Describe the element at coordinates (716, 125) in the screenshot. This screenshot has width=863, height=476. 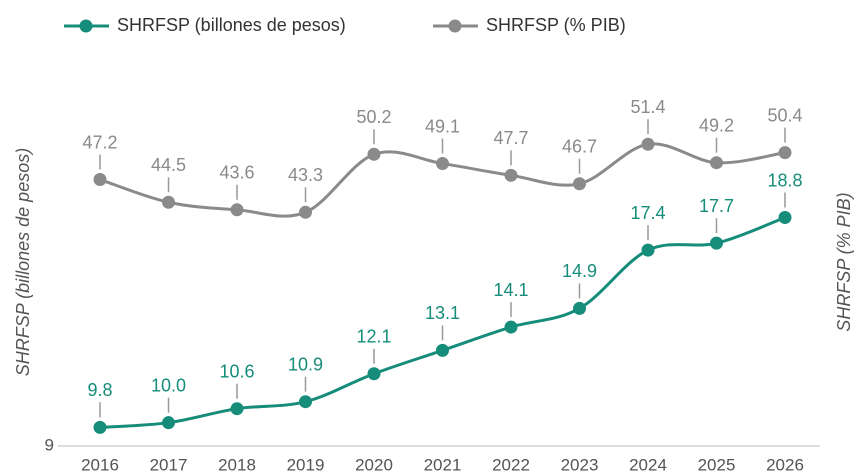
I see `data-label: 49.2` at that location.